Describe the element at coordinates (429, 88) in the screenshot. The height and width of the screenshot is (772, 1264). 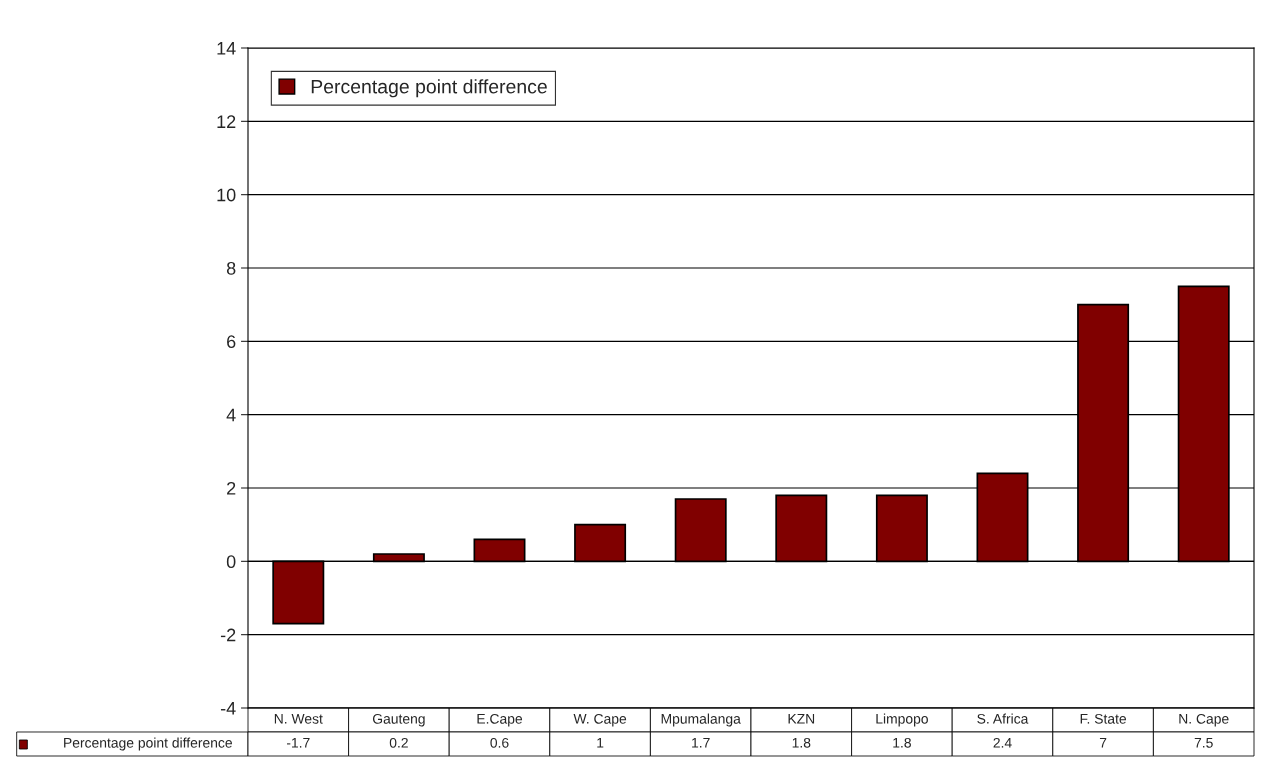
I see `legend-label: Percentage point difference` at that location.